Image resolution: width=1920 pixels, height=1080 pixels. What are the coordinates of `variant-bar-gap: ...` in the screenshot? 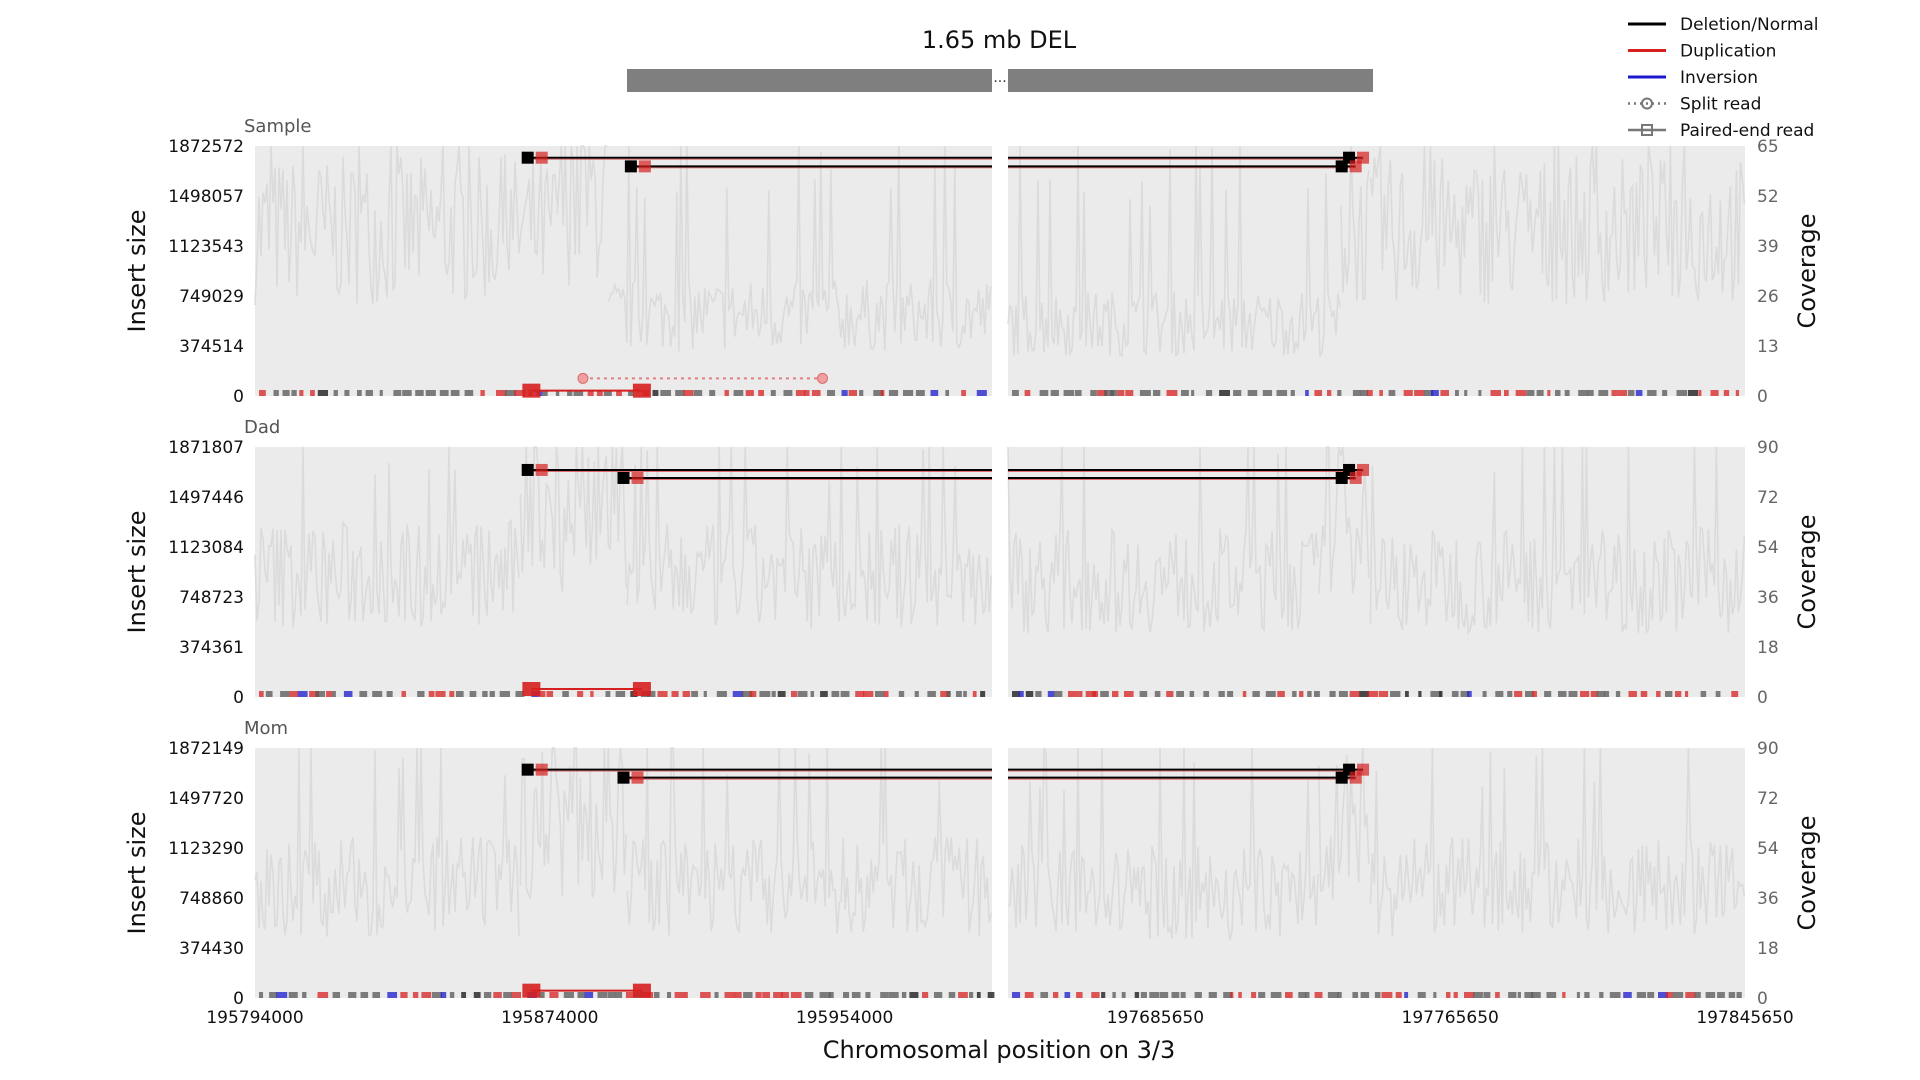 It's located at (999, 78).